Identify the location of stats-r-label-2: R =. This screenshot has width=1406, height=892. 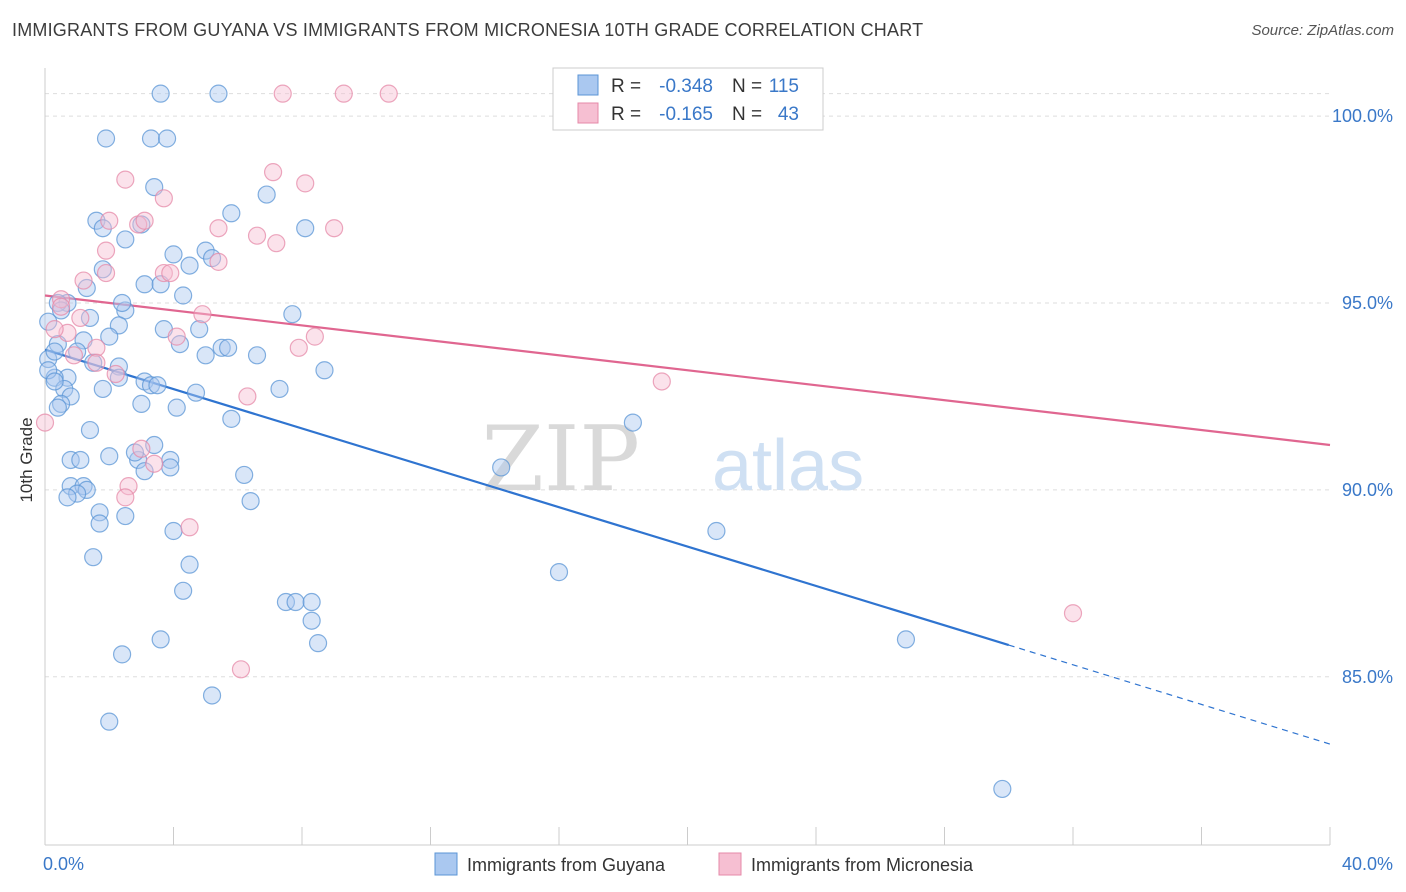
(626, 114).